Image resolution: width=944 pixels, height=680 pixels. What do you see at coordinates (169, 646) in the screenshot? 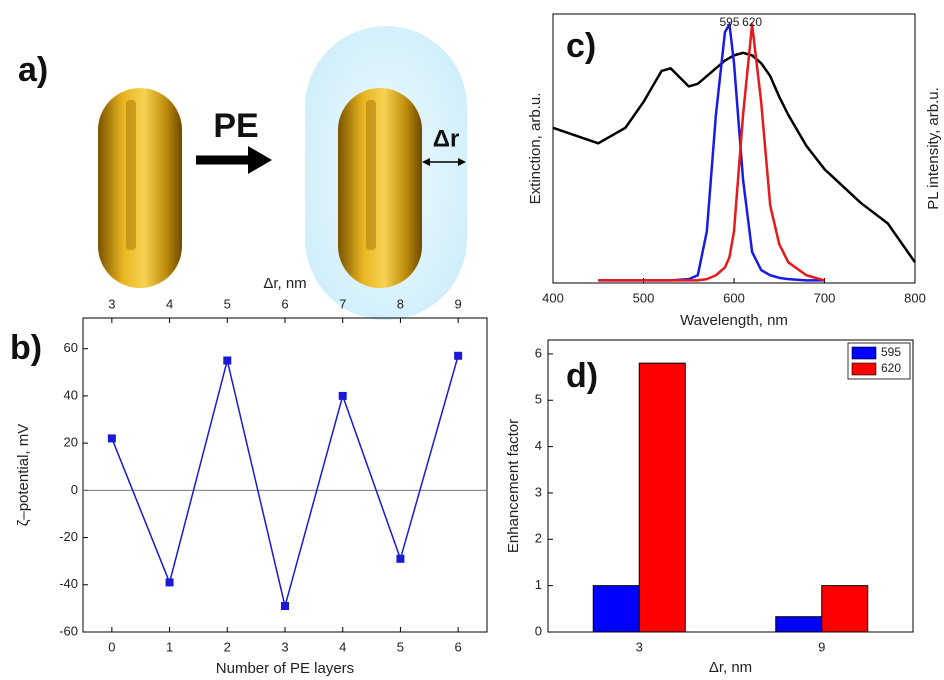
I see `x-tick-label: 1` at bounding box center [169, 646].